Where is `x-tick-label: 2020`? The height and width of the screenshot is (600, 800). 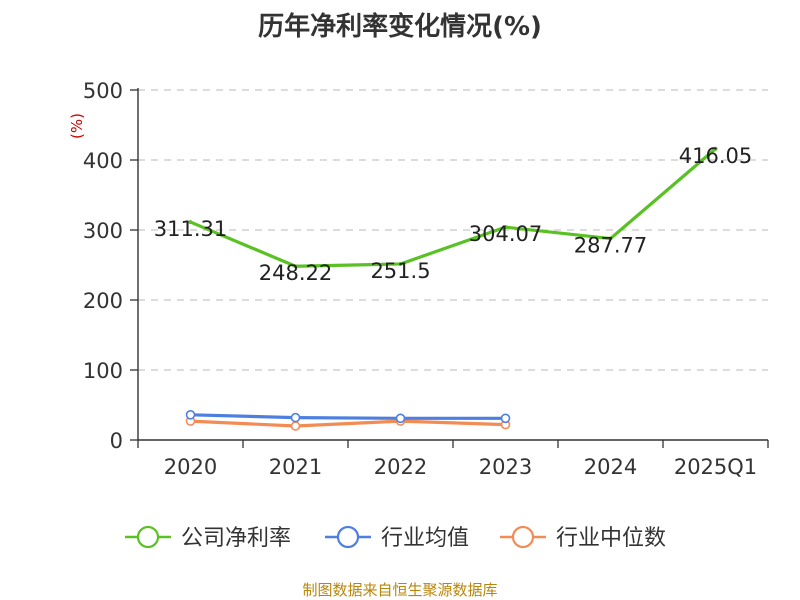
x-tick-label: 2020 is located at coordinates (190, 467).